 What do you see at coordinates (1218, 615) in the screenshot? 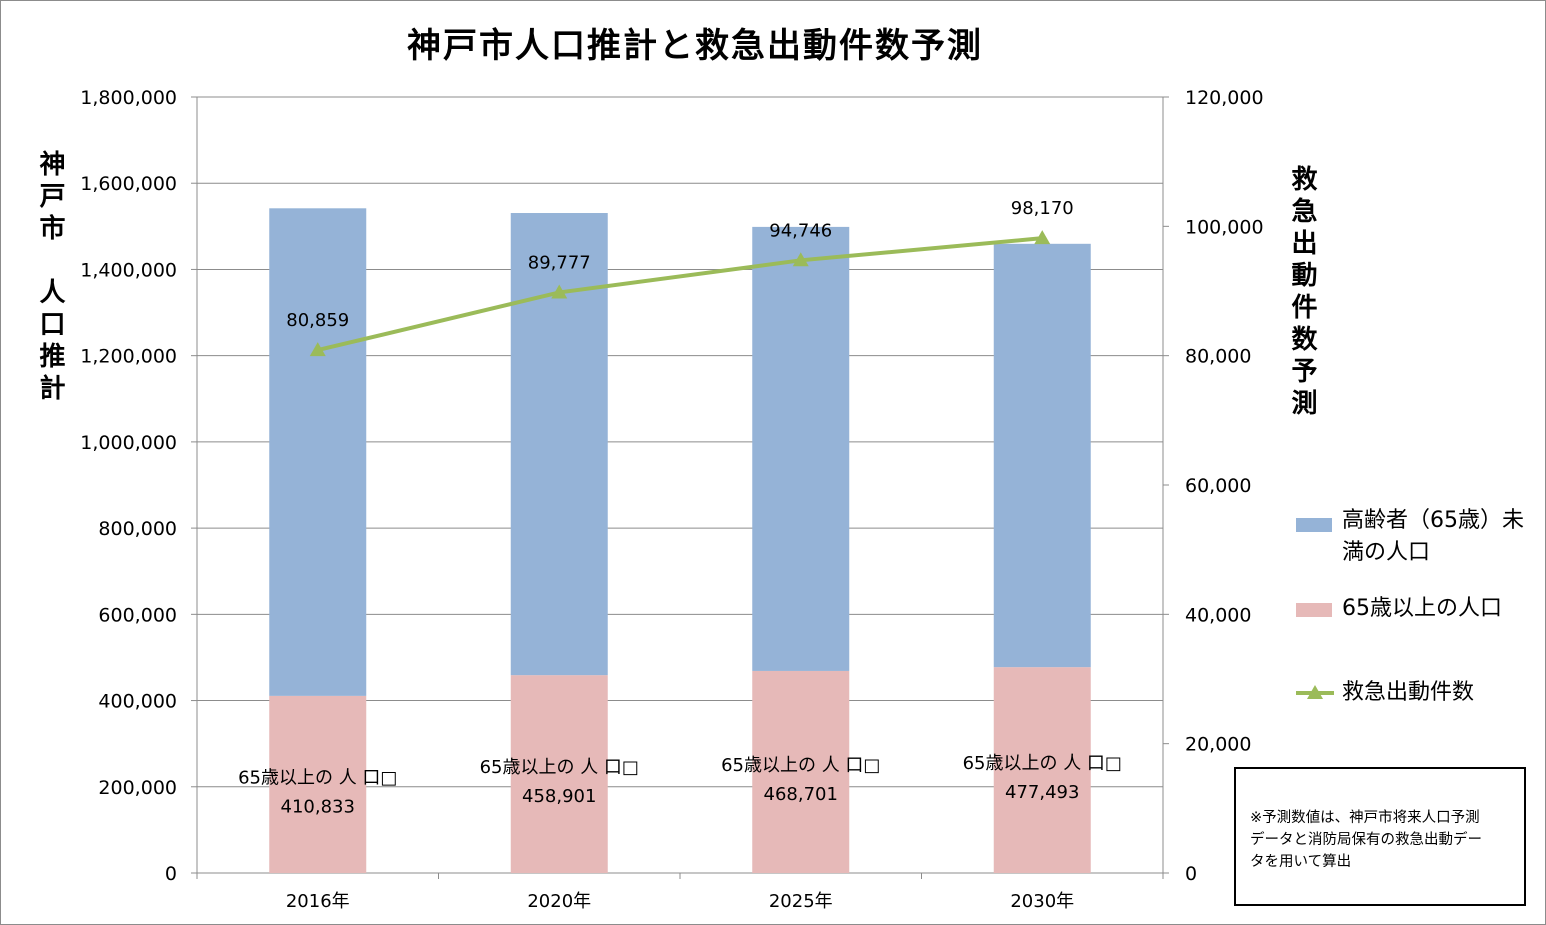
I see `y2-tick-label: 40,000` at bounding box center [1218, 615].